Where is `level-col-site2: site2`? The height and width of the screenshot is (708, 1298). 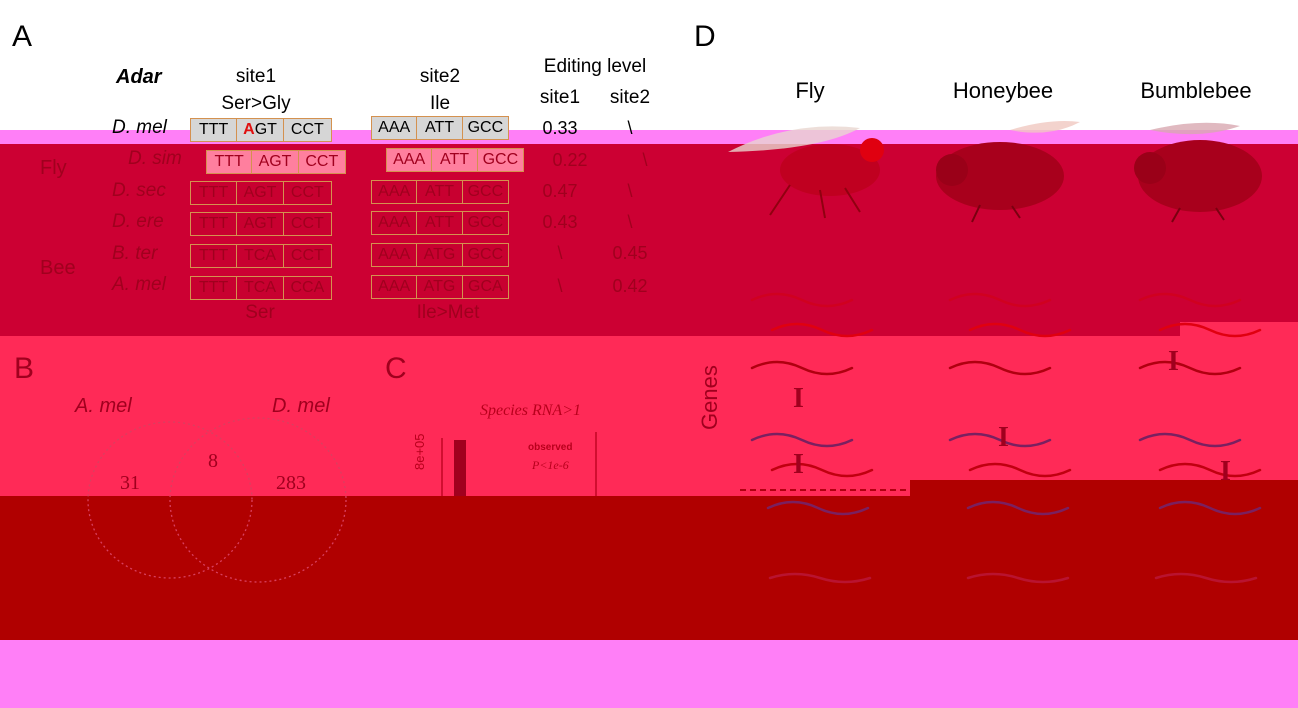 level-col-site2: site2 is located at coordinates (630, 97).